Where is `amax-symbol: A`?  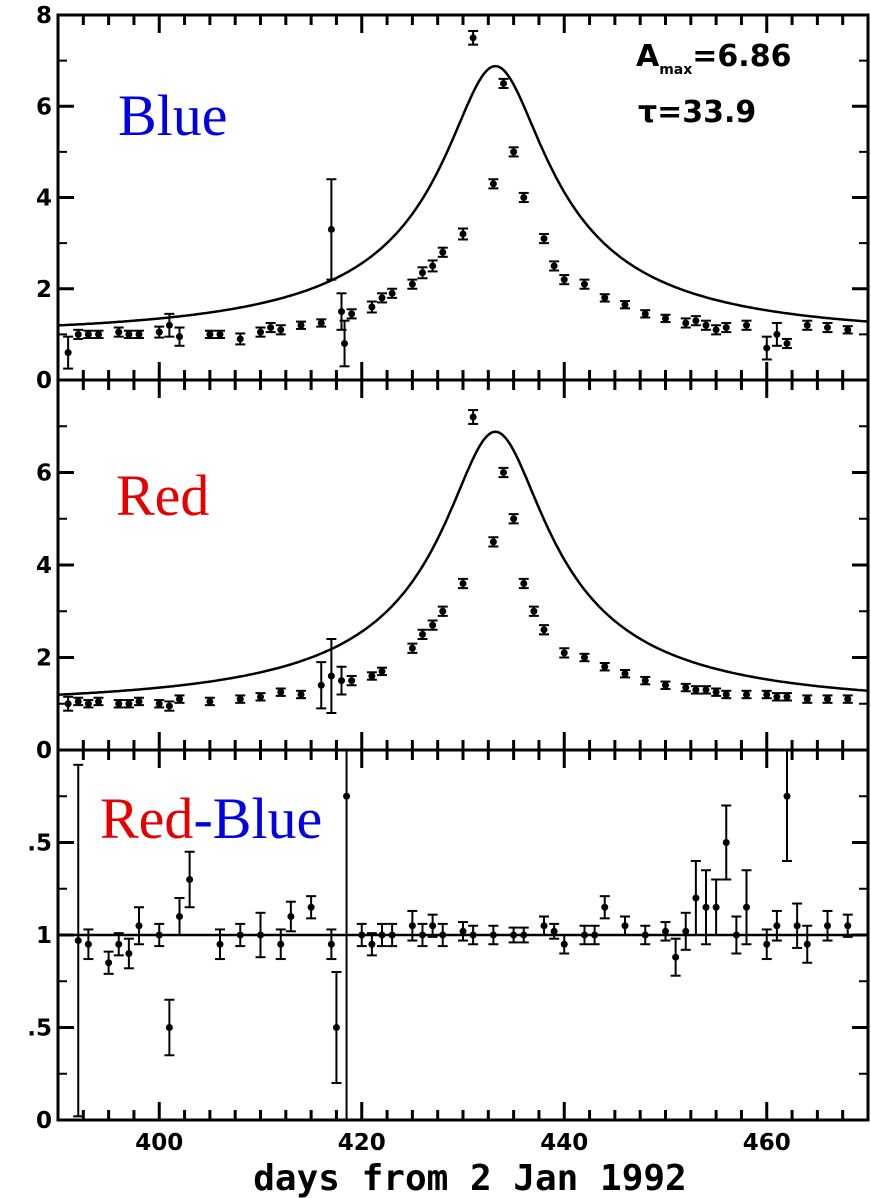
amax-symbol: A is located at coordinates (648, 56).